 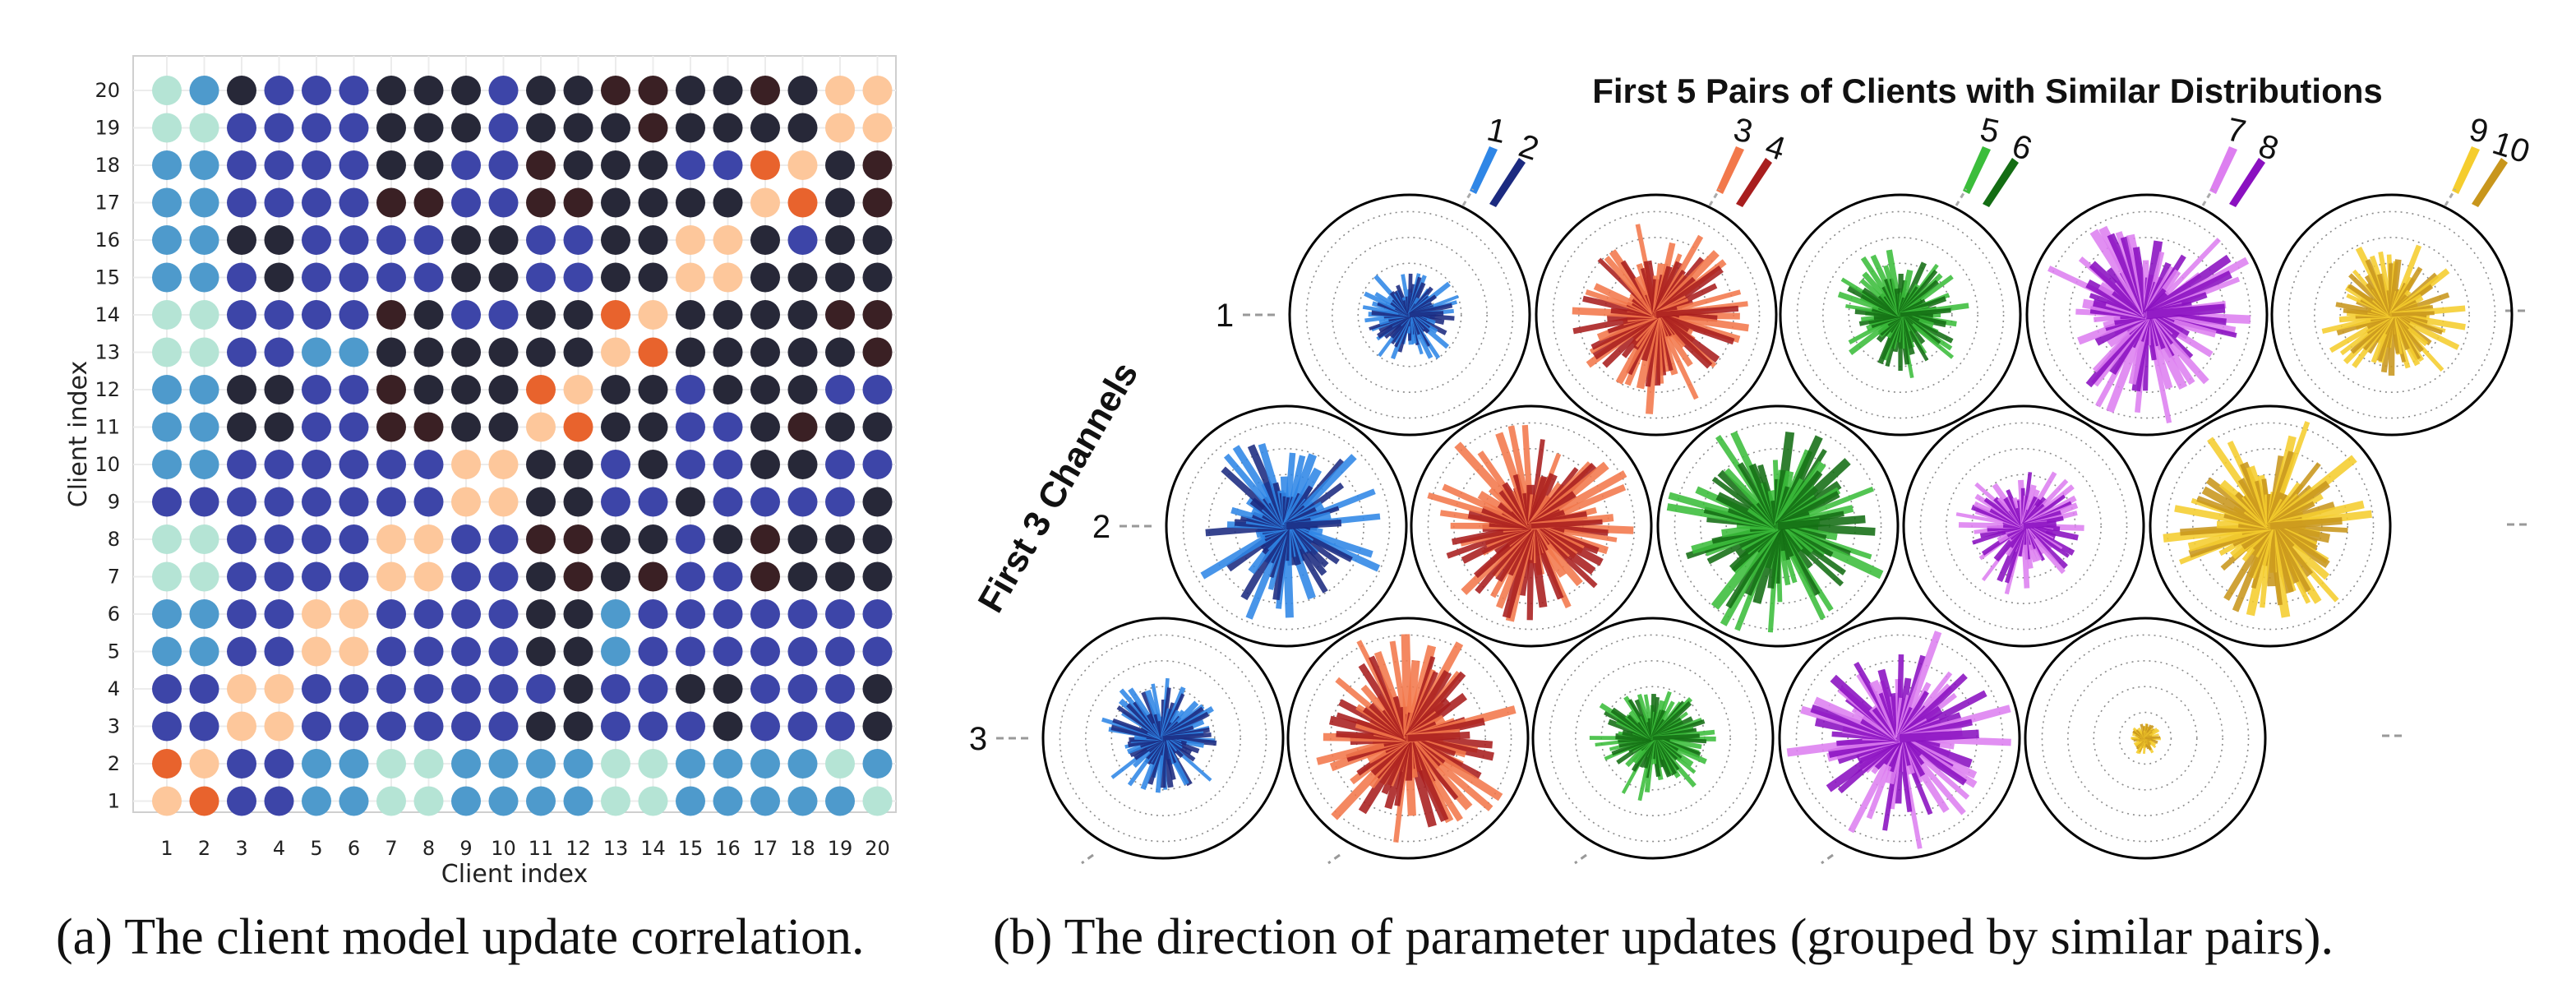 I want to click on row-leader, so click(x=1334, y=859).